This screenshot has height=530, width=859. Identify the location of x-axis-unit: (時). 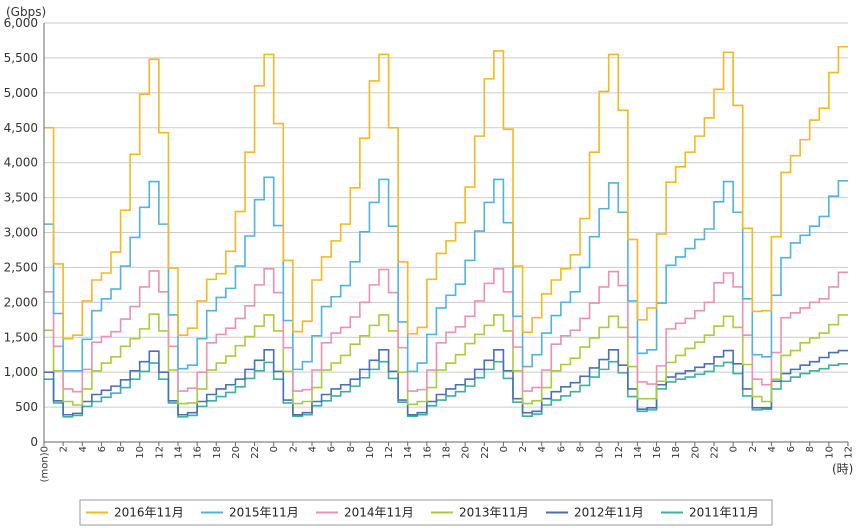
(842, 469).